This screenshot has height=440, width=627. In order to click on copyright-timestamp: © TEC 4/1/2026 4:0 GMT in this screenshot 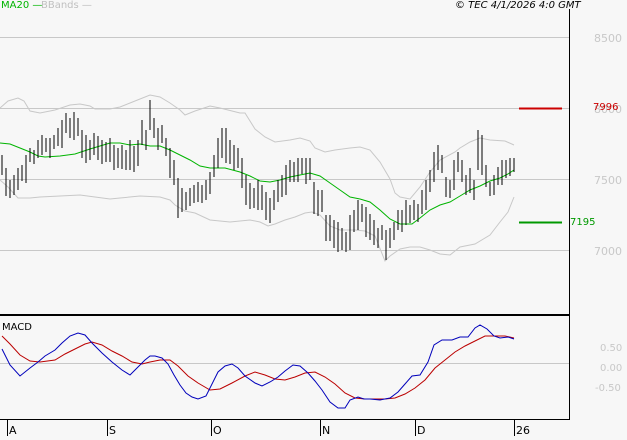, I will do `click(518, 5)`.